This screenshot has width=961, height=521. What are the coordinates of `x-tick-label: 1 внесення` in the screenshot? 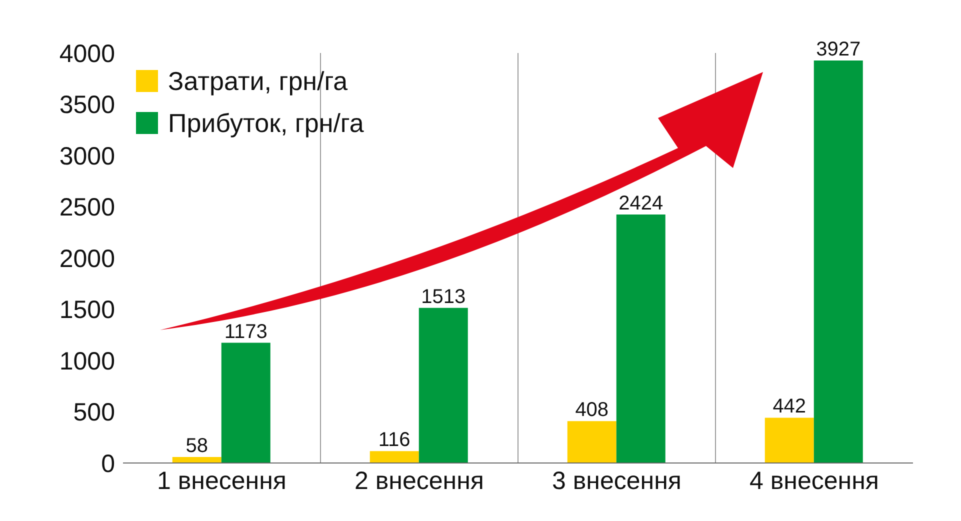 It's located at (221, 480).